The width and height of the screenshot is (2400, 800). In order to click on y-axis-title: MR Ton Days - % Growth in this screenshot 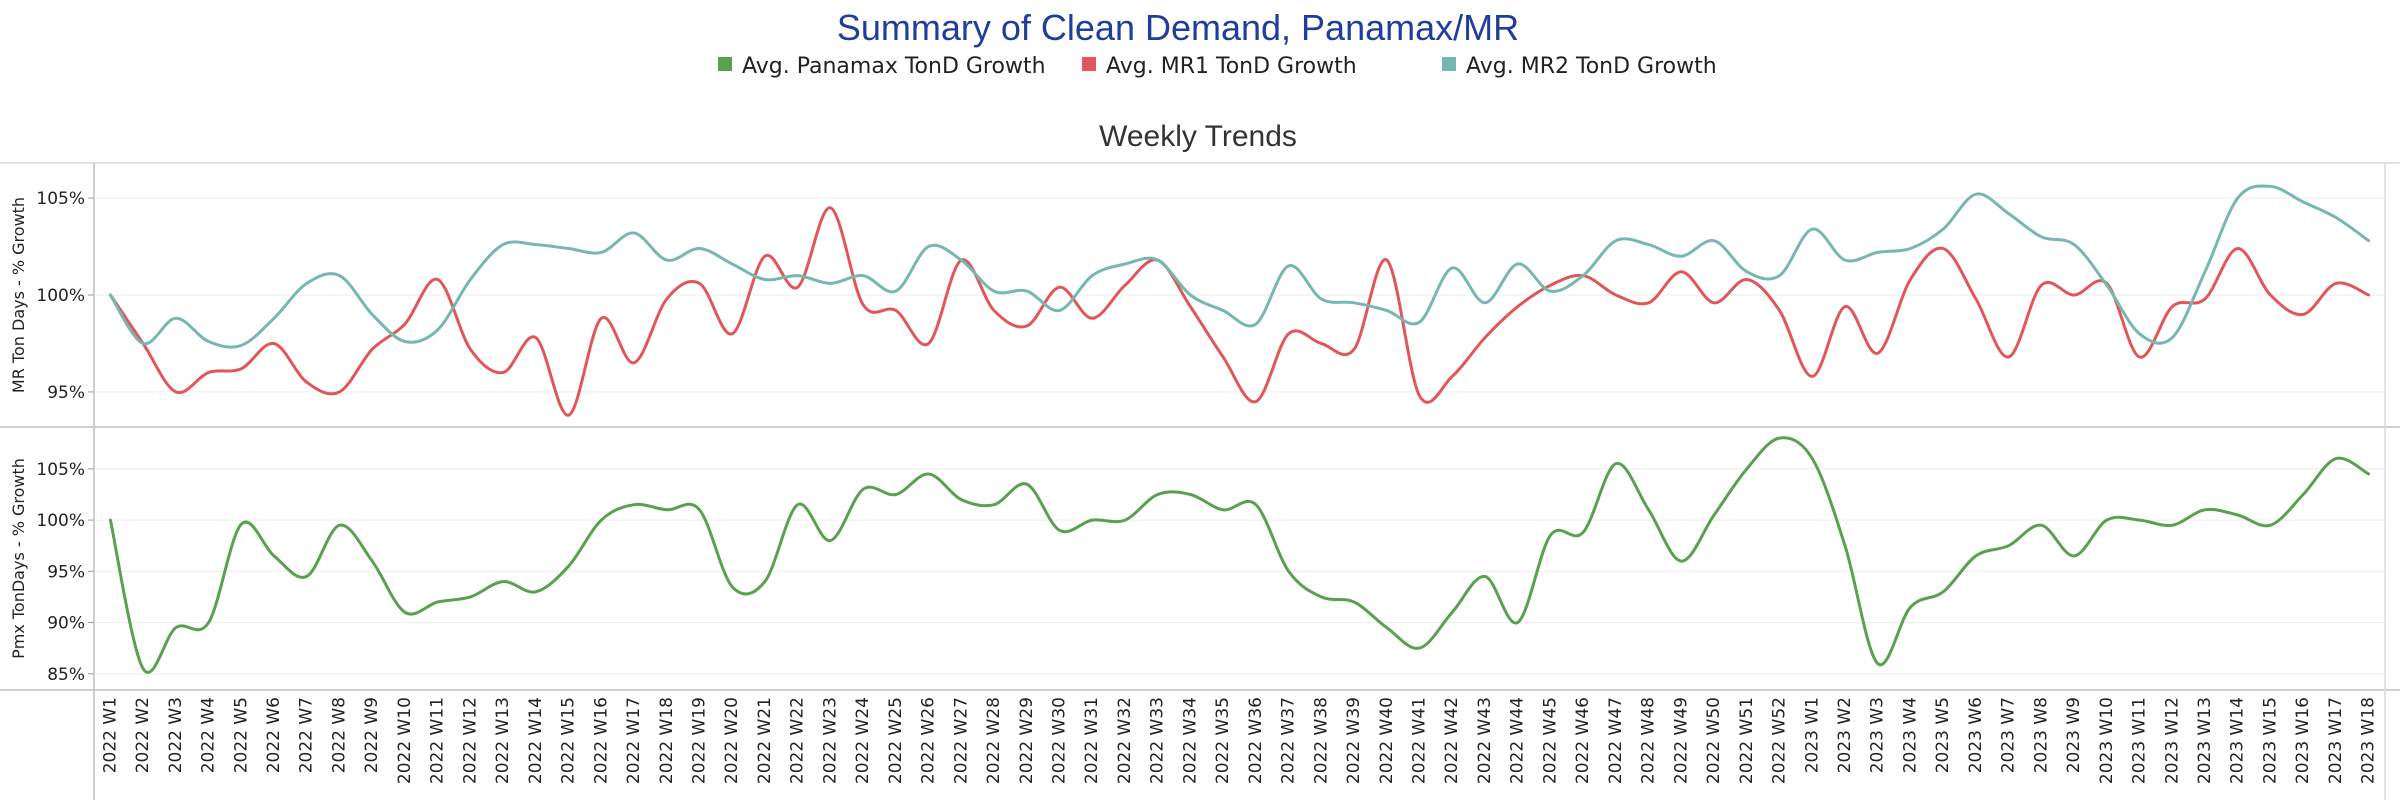, I will do `click(18, 295)`.